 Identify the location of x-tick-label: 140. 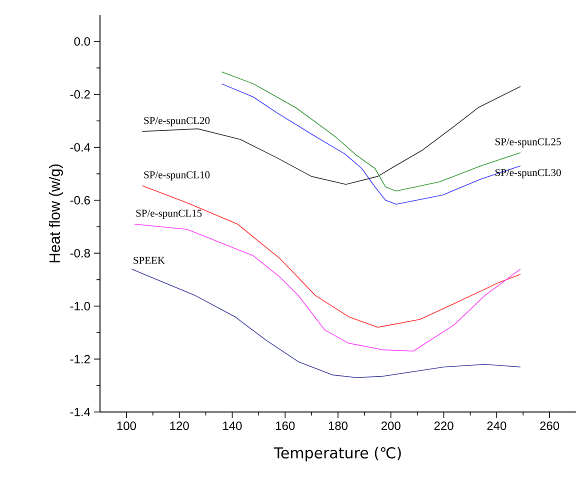
(232, 426).